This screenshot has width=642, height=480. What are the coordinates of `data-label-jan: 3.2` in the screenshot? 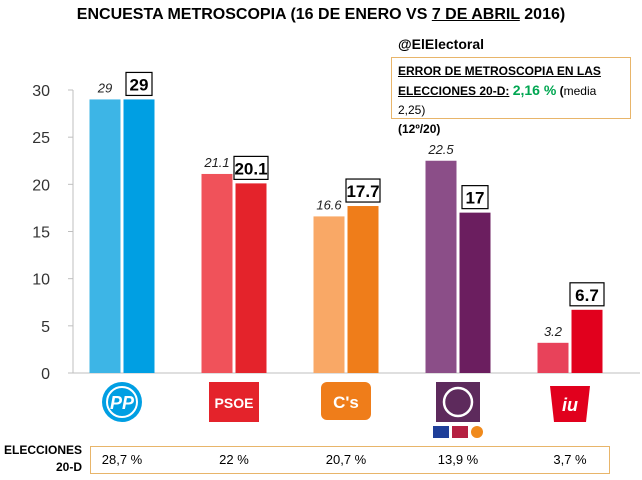 It's located at (553, 331).